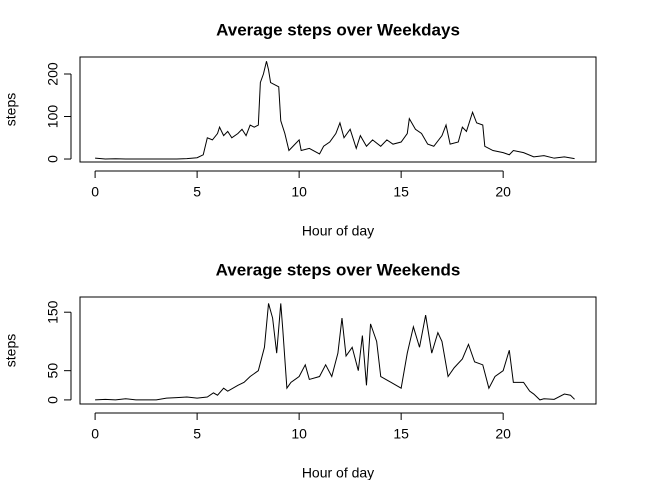 The image size is (672, 480). What do you see at coordinates (53, 371) in the screenshot?
I see `y-tick-label: 50` at bounding box center [53, 371].